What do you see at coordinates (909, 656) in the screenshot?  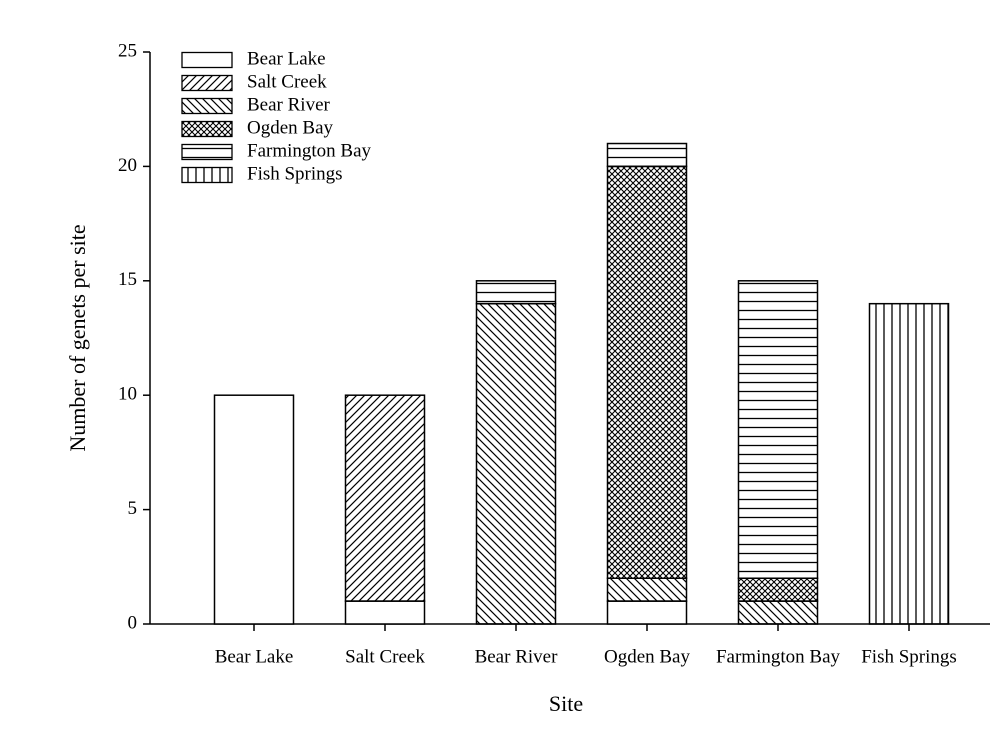 I see `x-tick-label: Fish Springs` at bounding box center [909, 656].